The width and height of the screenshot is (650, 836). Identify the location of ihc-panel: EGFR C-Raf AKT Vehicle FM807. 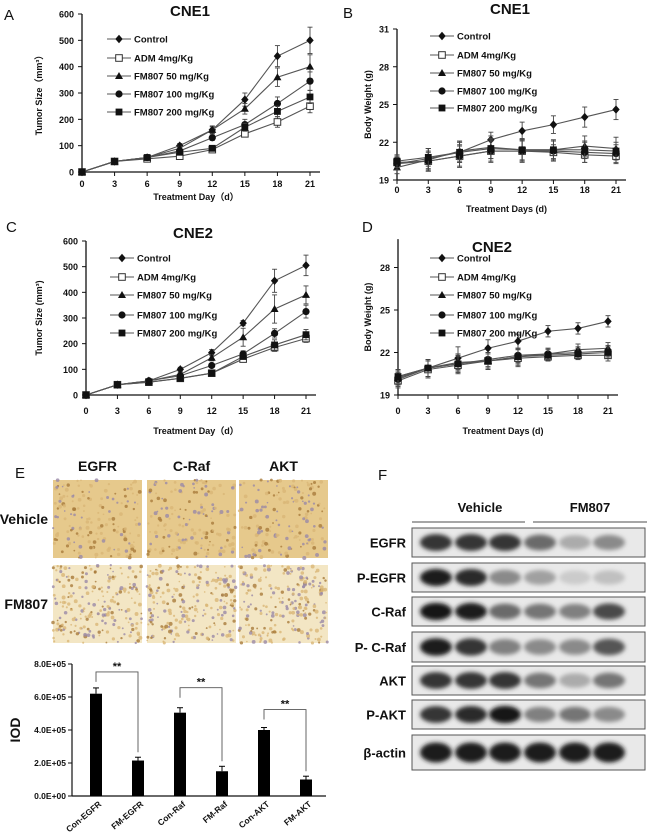
(164, 551).